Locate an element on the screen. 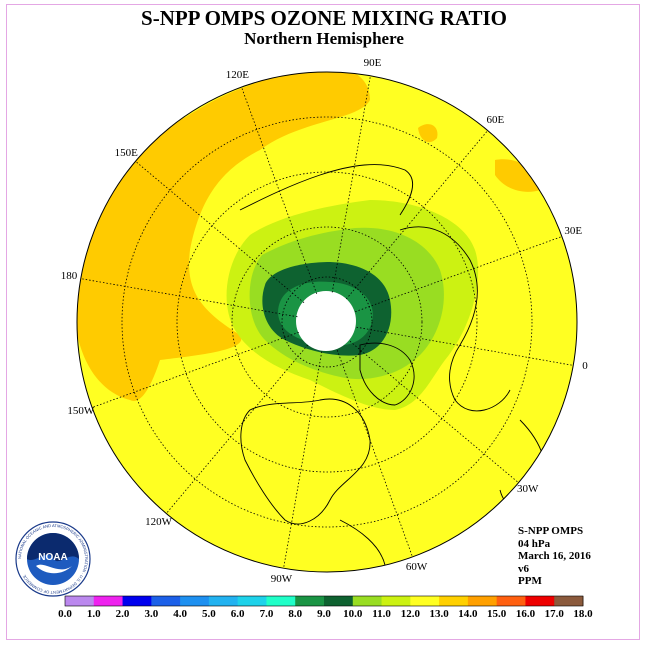  meridian-30W is located at coordinates (434, 412).